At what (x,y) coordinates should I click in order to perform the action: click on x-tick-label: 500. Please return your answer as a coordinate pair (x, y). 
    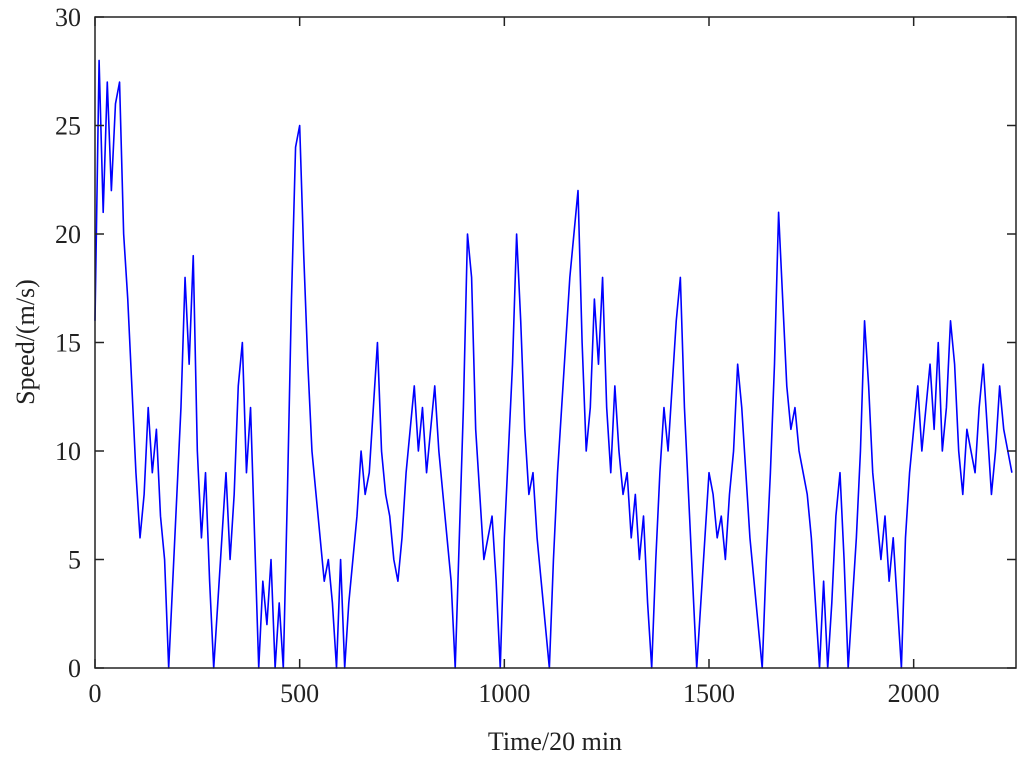
    Looking at the image, I should click on (299, 693).